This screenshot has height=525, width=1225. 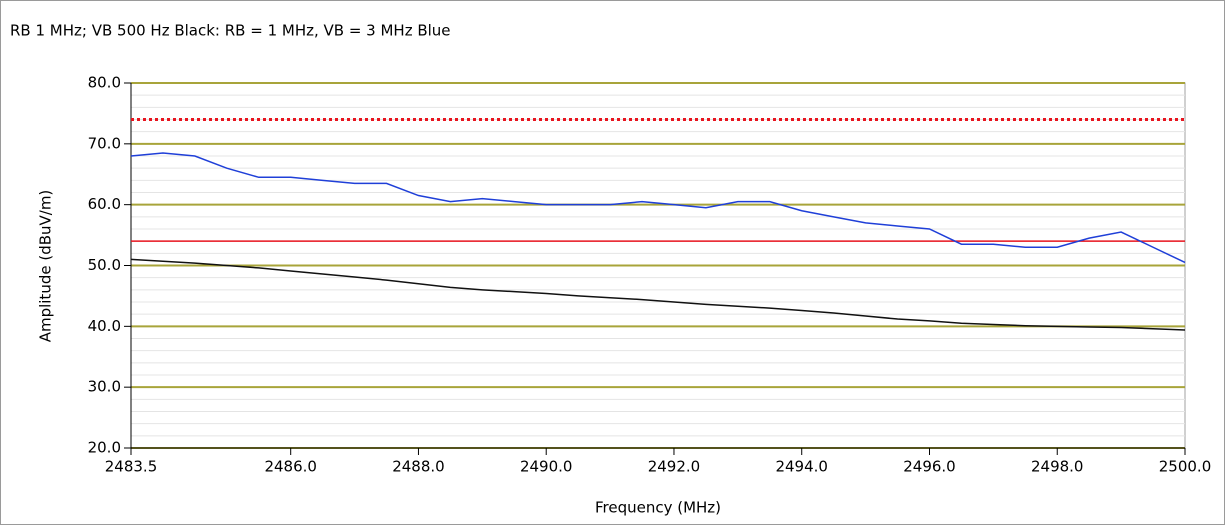 I want to click on y-tick-label: 50.0, so click(x=104, y=265).